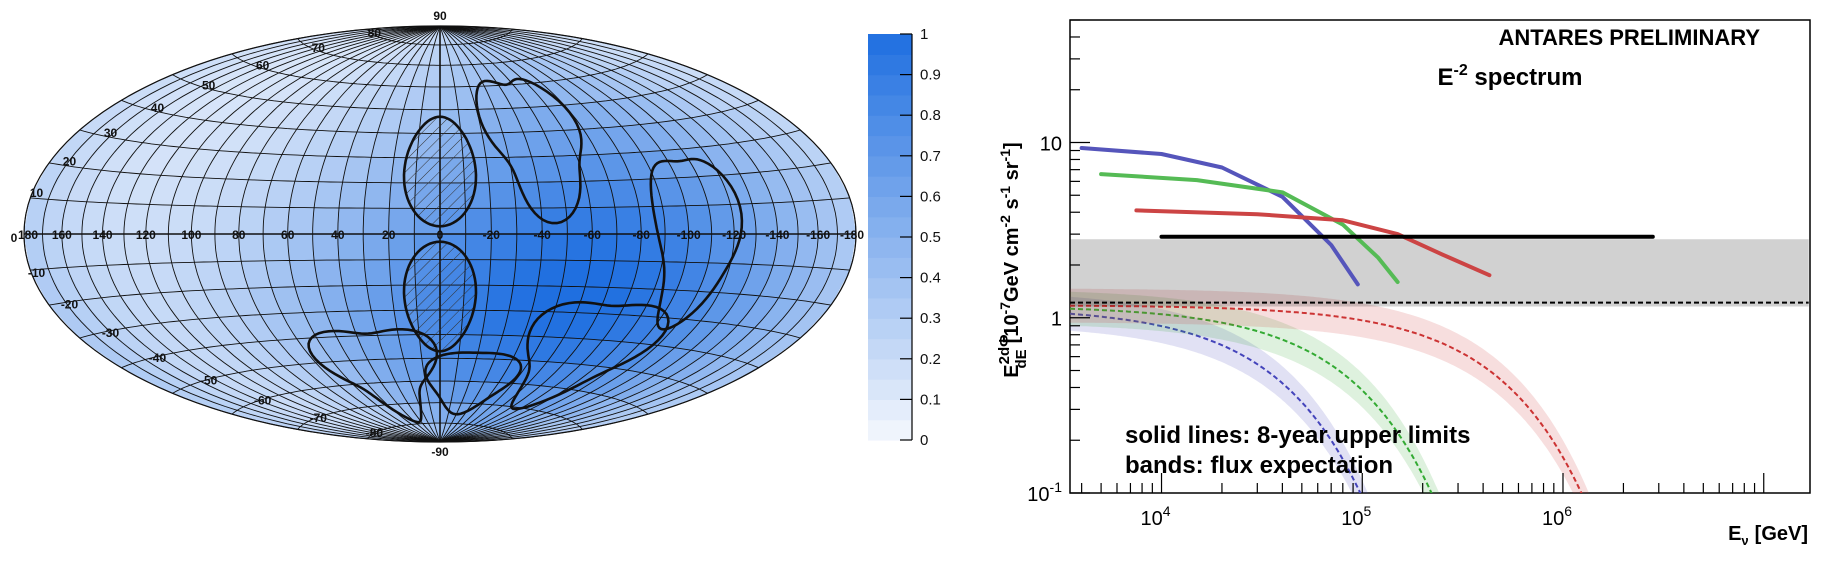 The height and width of the screenshot is (567, 1828). Describe the element at coordinates (1297, 435) in the screenshot. I see `annotation-upper-limits: solid lines: 8-year upper limits` at that location.